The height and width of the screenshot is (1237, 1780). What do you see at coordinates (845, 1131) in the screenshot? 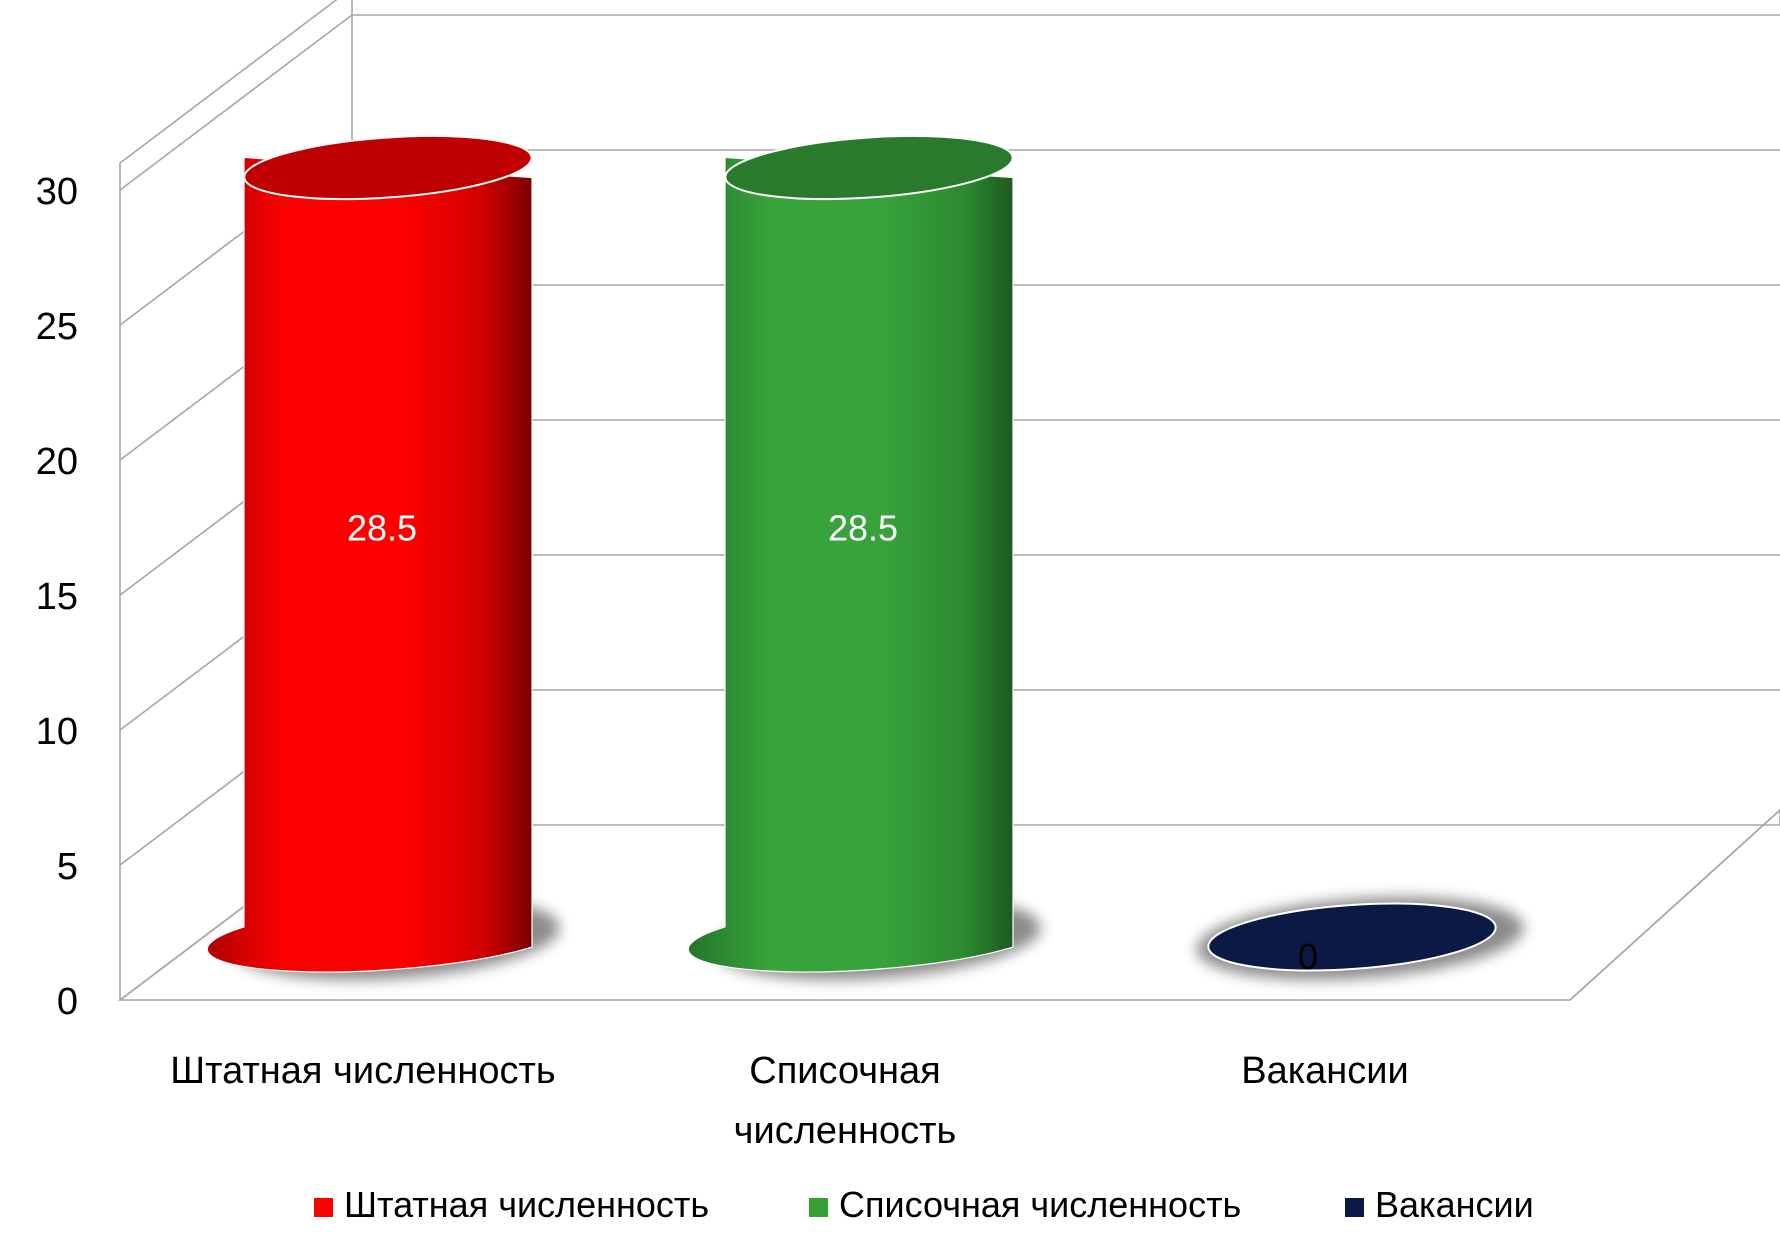
I see `category-label: численность` at bounding box center [845, 1131].